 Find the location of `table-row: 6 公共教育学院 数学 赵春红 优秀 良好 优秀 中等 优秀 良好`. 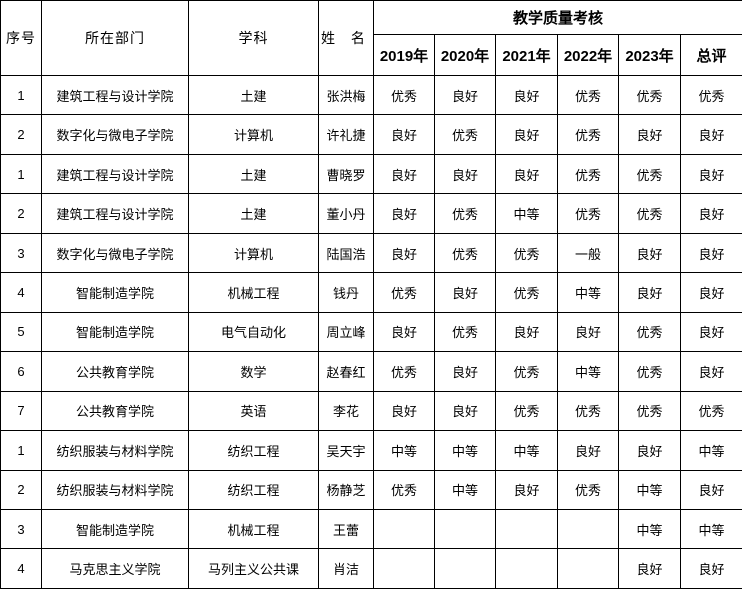

table-row: 6 公共教育学院 数学 赵春红 优秀 良好 优秀 中等 优秀 良好 is located at coordinates (371, 371).